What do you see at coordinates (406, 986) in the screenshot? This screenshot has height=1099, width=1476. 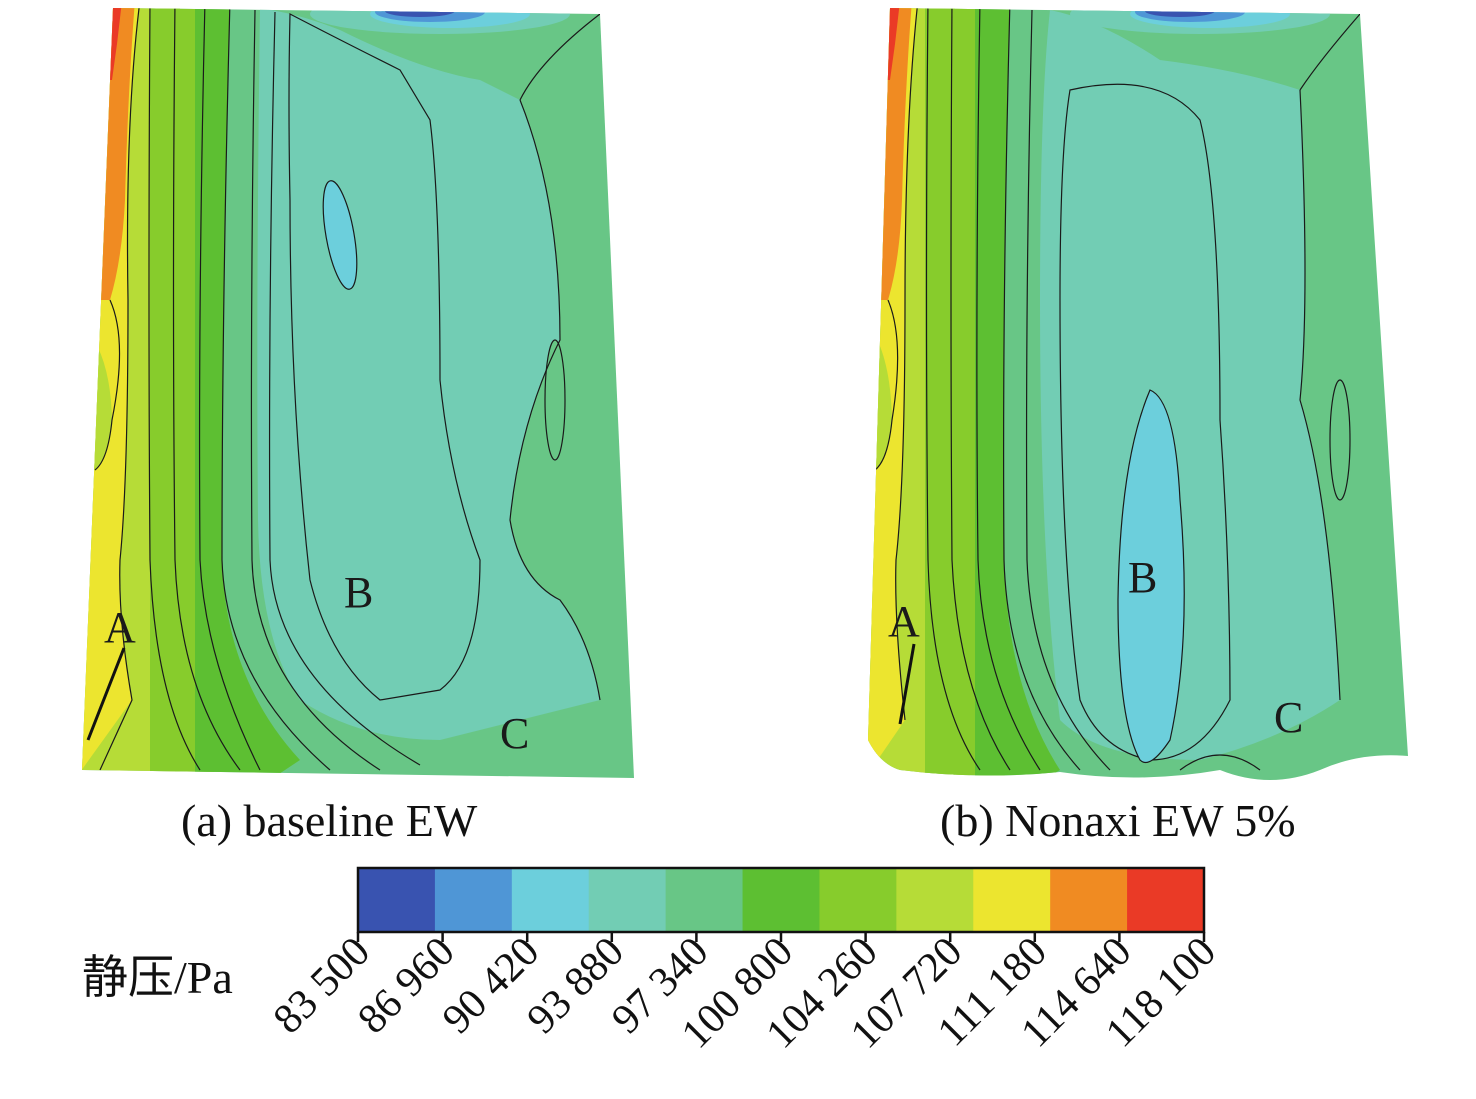 I see `colorbar-tick-label-1: 86 960` at bounding box center [406, 986].